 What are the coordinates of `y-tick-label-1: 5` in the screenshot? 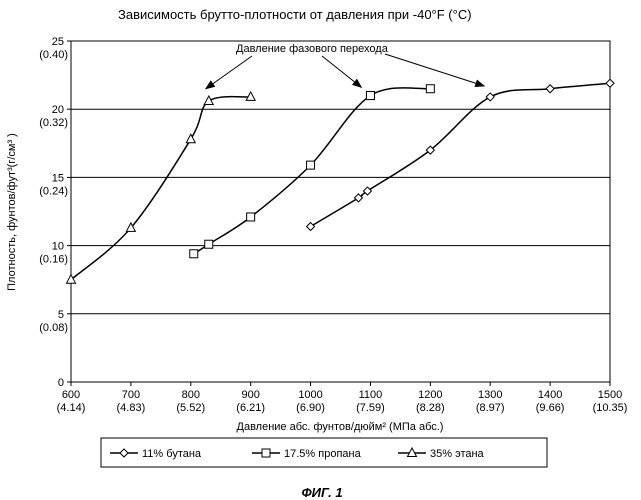 It's located at (61, 315).